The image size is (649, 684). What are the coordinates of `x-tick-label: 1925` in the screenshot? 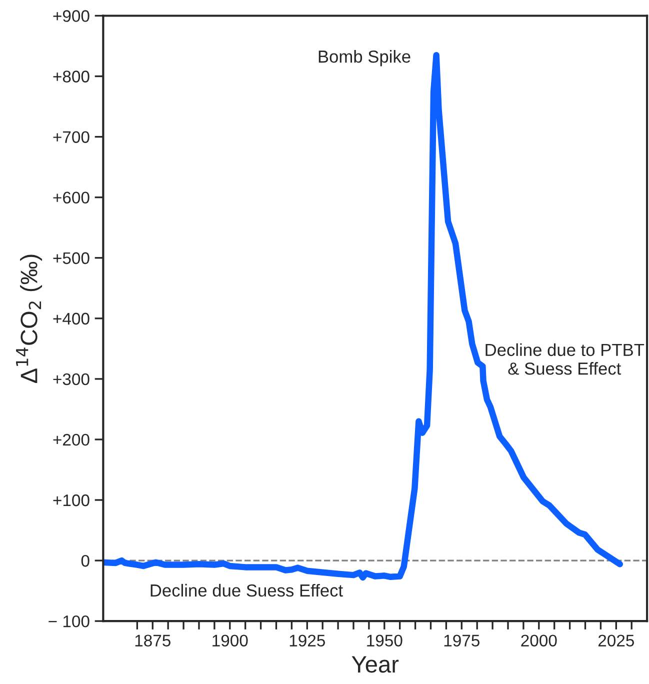 It's located at (307, 640).